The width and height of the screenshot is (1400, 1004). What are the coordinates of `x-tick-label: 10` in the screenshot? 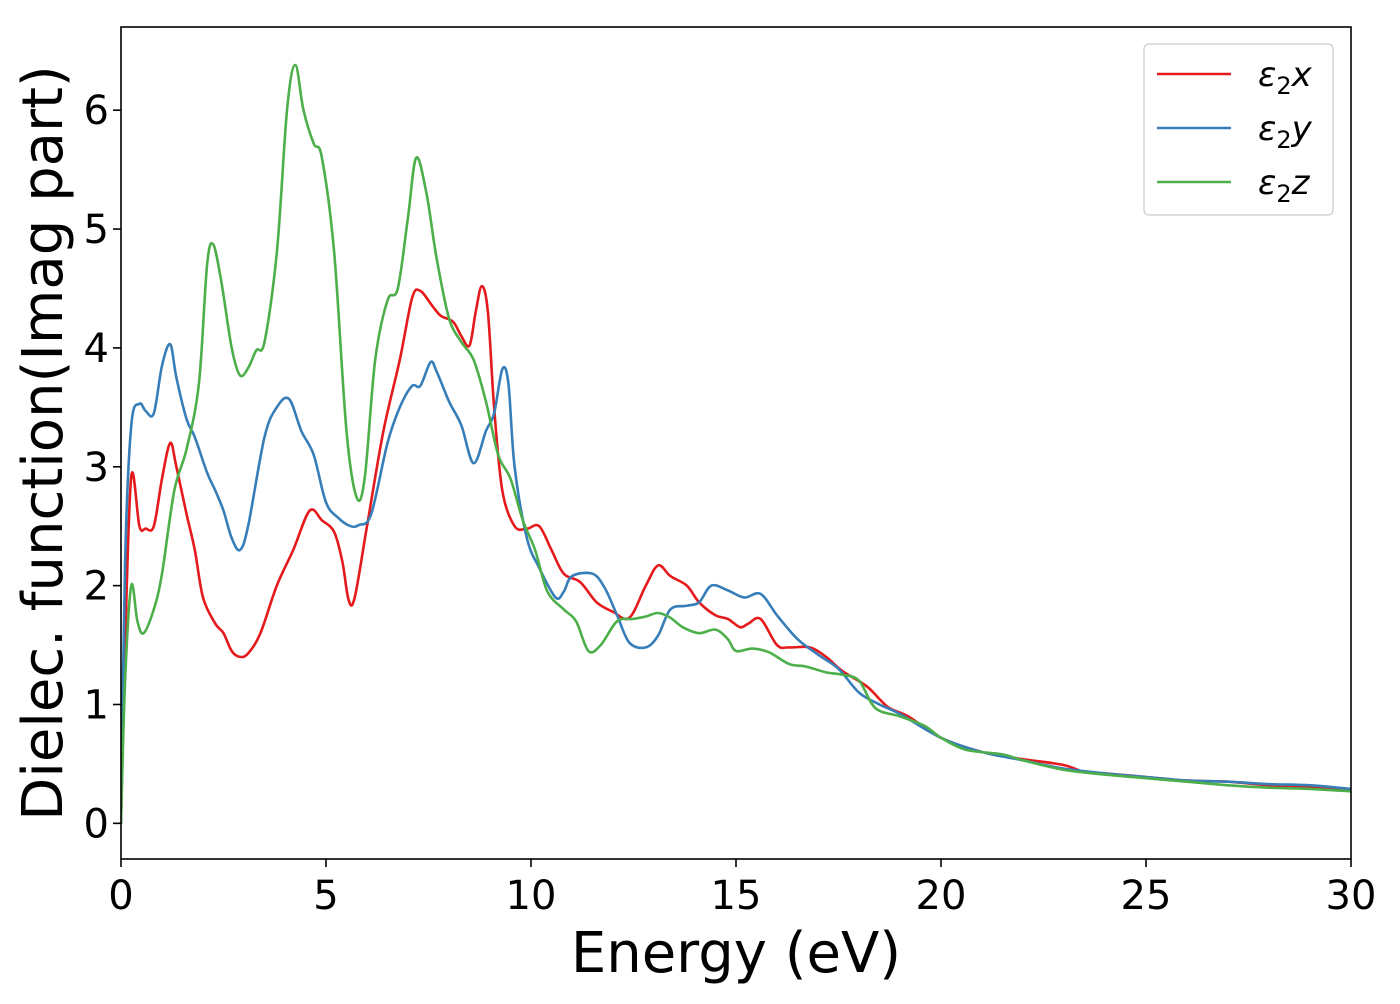 It's located at (531, 896).